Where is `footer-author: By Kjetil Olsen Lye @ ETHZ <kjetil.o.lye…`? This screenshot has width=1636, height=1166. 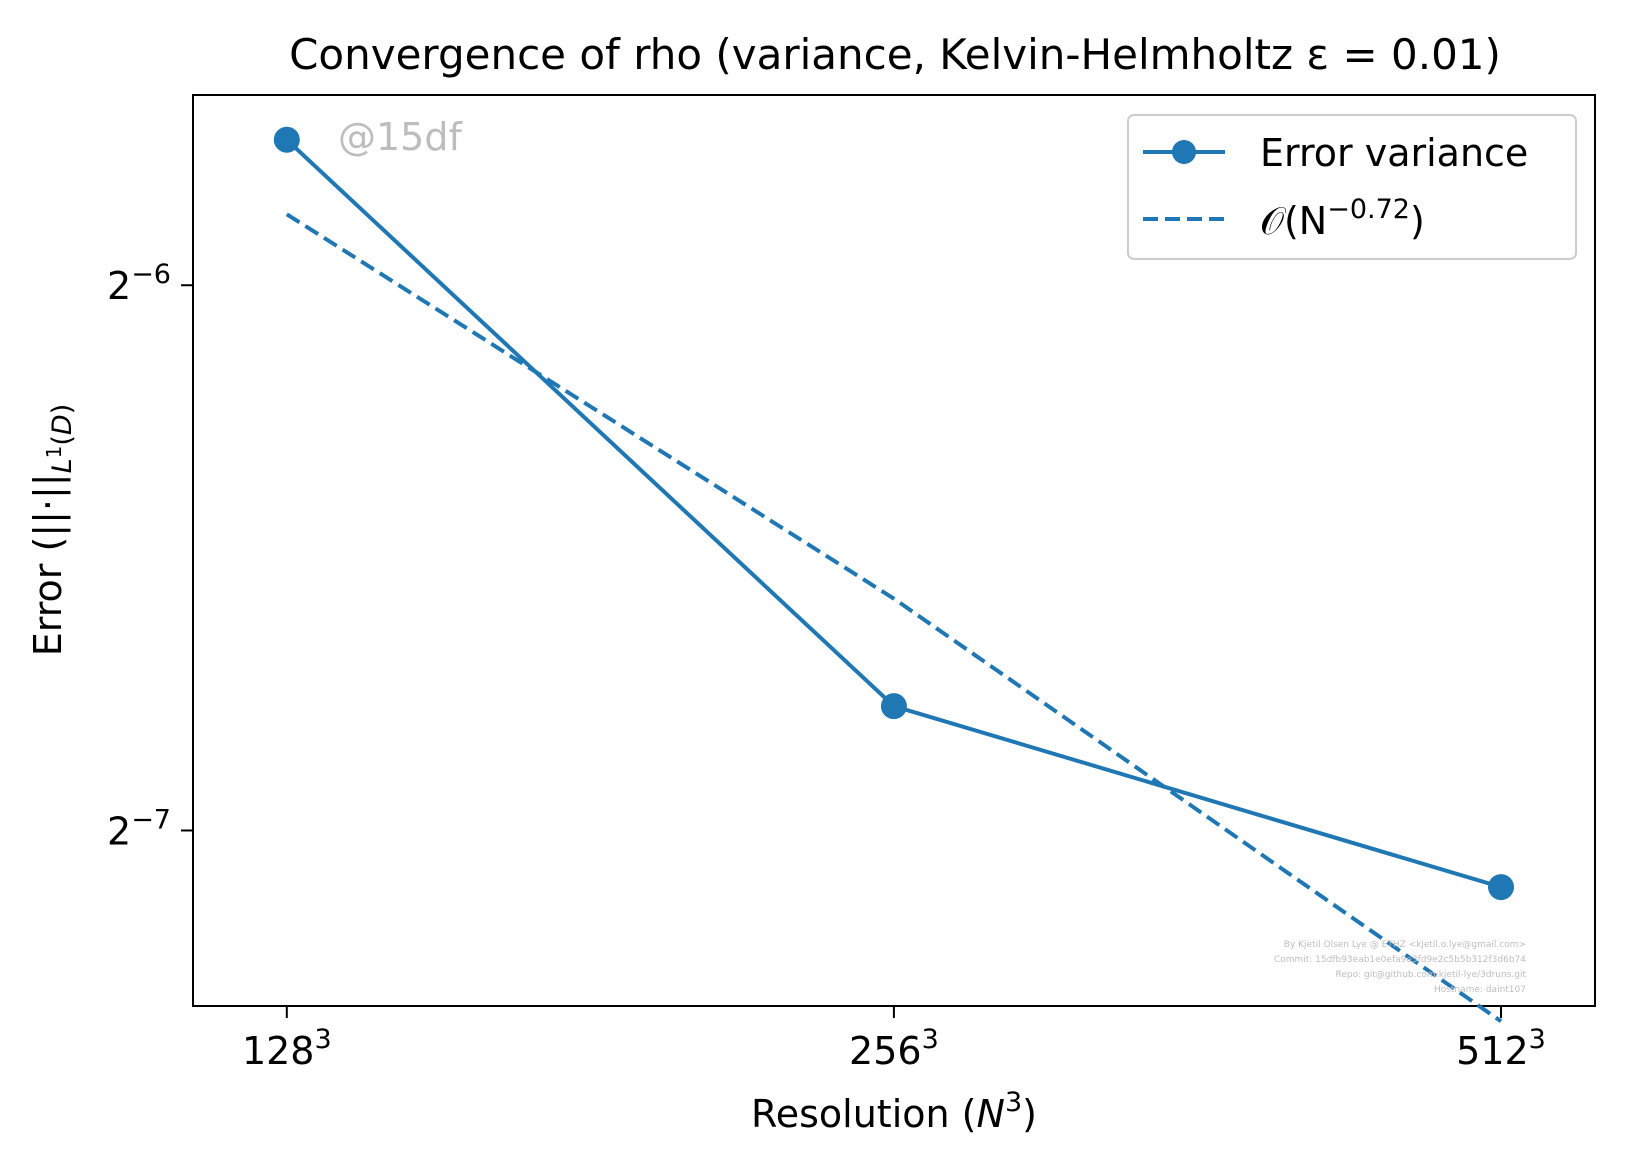
footer-author: By Kjetil Olsen Lye @ ETHZ <kjetil.o.lye… is located at coordinates (1405, 945).